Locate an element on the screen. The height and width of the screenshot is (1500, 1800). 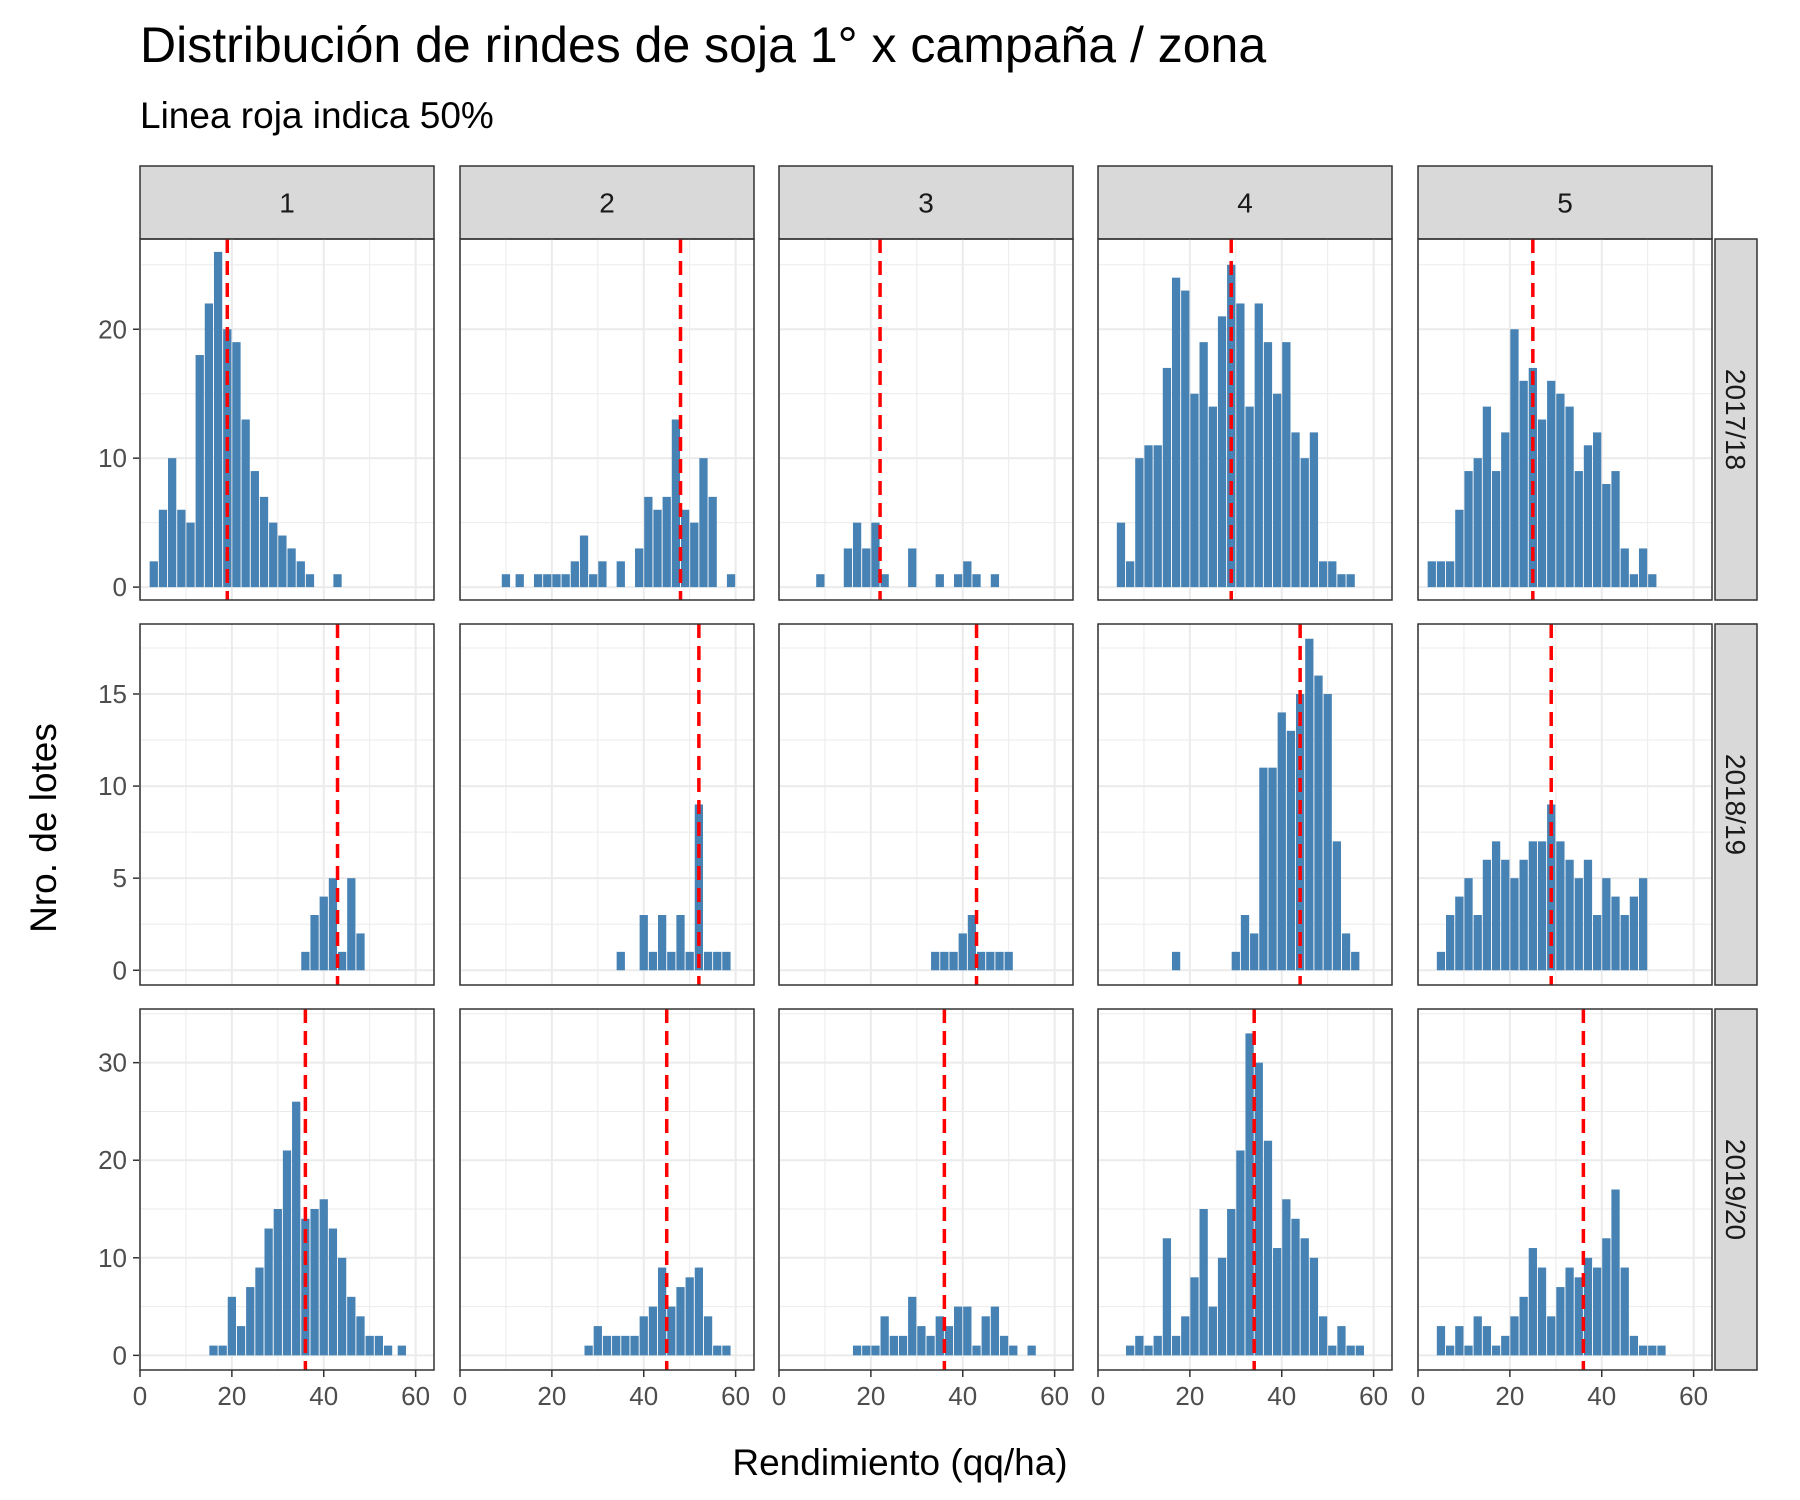
column-strip-label: 2 is located at coordinates (607, 203).